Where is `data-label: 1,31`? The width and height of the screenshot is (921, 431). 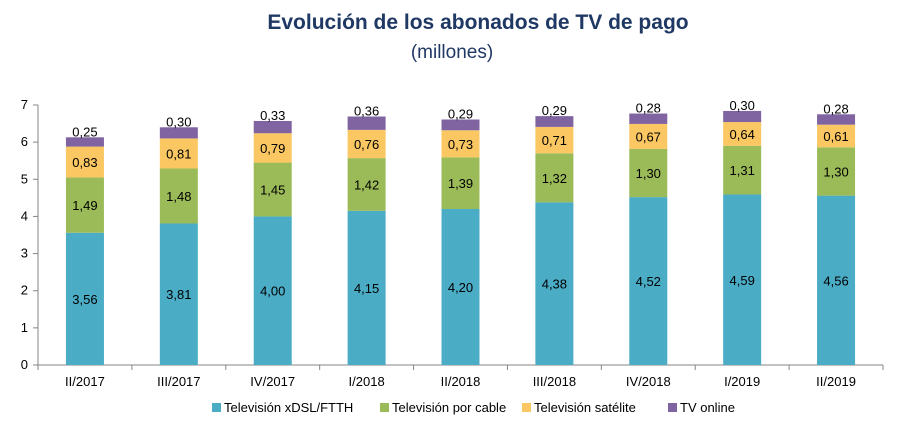
data-label: 1,31 is located at coordinates (742, 170).